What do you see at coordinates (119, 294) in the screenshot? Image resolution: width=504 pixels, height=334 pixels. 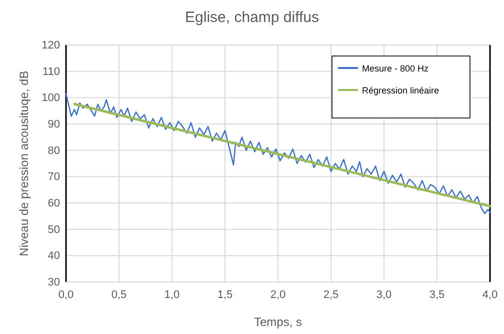 I see `x-tick-label: 0,5` at bounding box center [119, 294].